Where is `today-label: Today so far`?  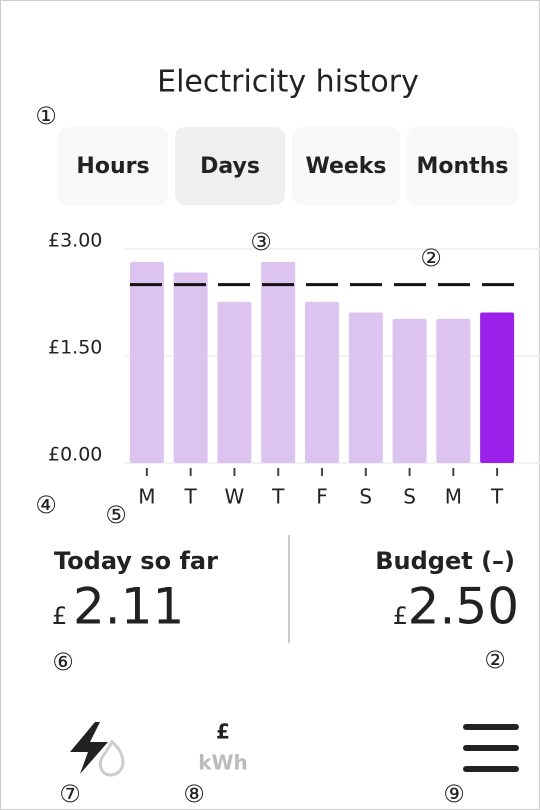
today-label: Today so far is located at coordinates (136, 561).